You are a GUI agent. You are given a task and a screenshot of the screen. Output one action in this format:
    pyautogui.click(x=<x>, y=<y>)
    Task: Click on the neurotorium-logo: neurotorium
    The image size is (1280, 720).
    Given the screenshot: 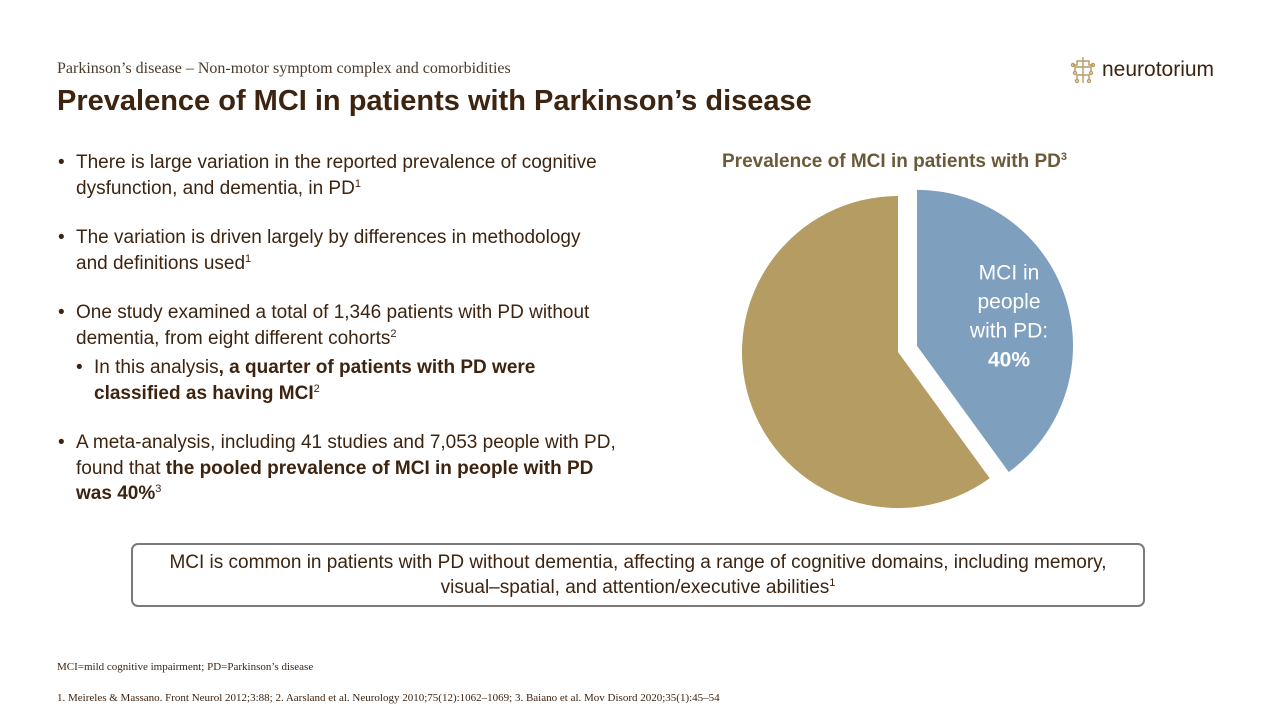 What is the action you would take?
    pyautogui.click(x=1142, y=70)
    